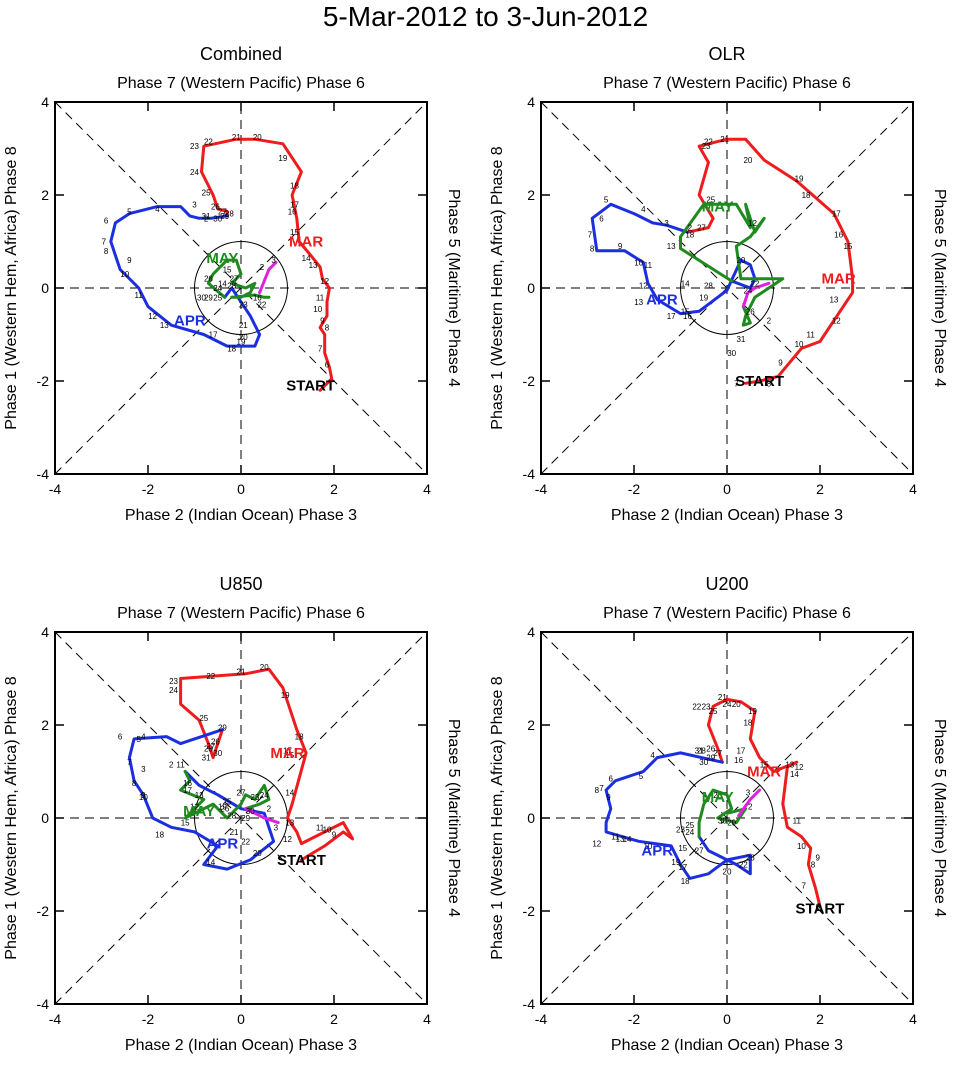 This screenshot has width=971, height=1070. I want to click on figure-title: 5-Mar-2012 to 3-Jun-2012, so click(485, 16).